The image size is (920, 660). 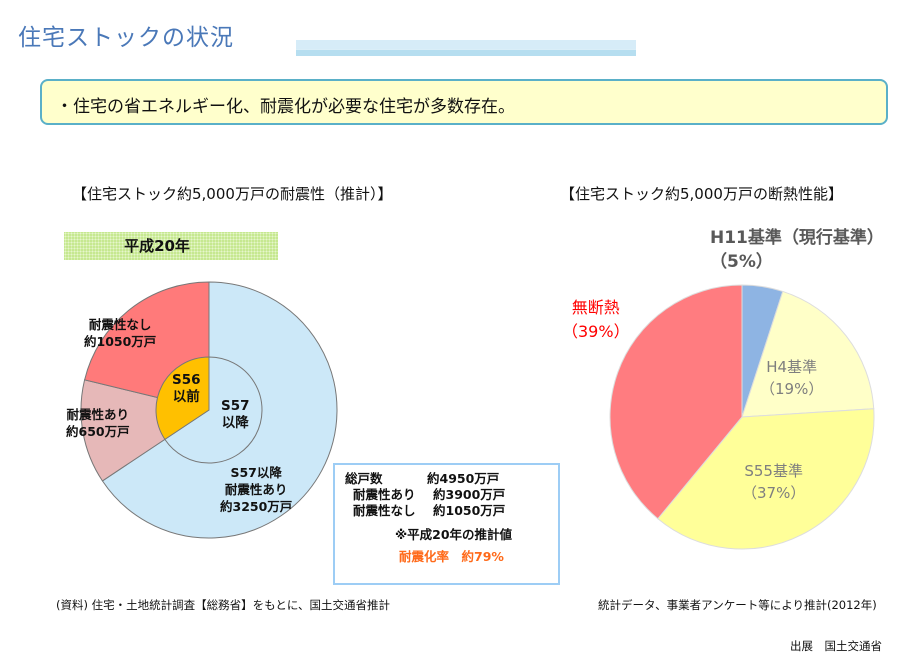 I want to click on label-line: 無断熱, so click(x=595, y=307).